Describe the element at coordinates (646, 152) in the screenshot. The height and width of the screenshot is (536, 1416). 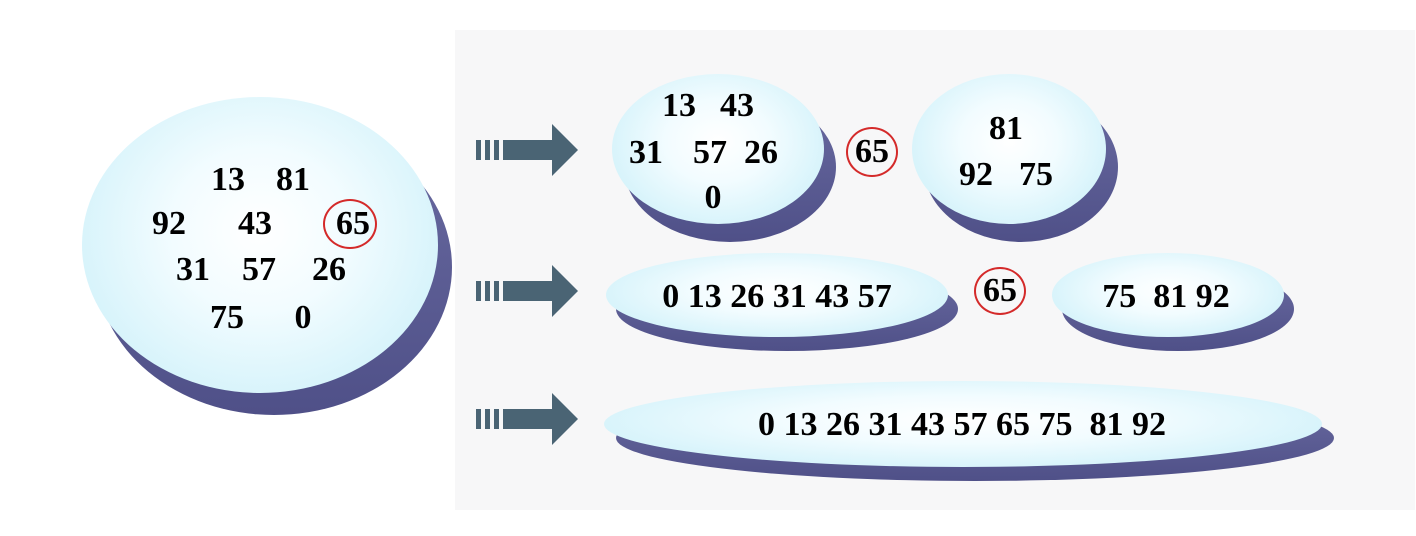
I see `step1-left-value: 31` at that location.